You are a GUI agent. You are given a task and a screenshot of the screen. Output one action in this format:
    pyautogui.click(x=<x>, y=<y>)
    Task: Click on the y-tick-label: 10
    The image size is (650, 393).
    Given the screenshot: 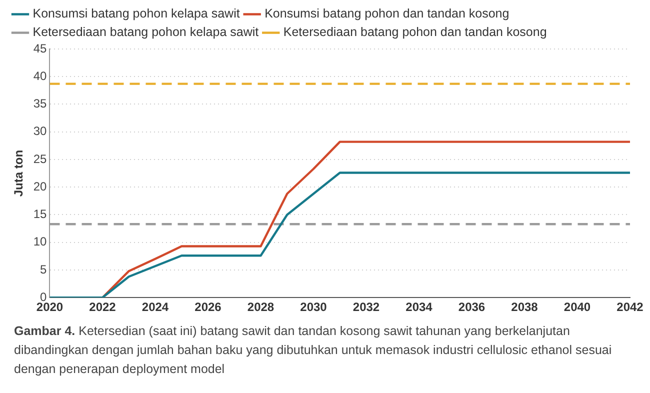 What is the action you would take?
    pyautogui.click(x=40, y=241)
    